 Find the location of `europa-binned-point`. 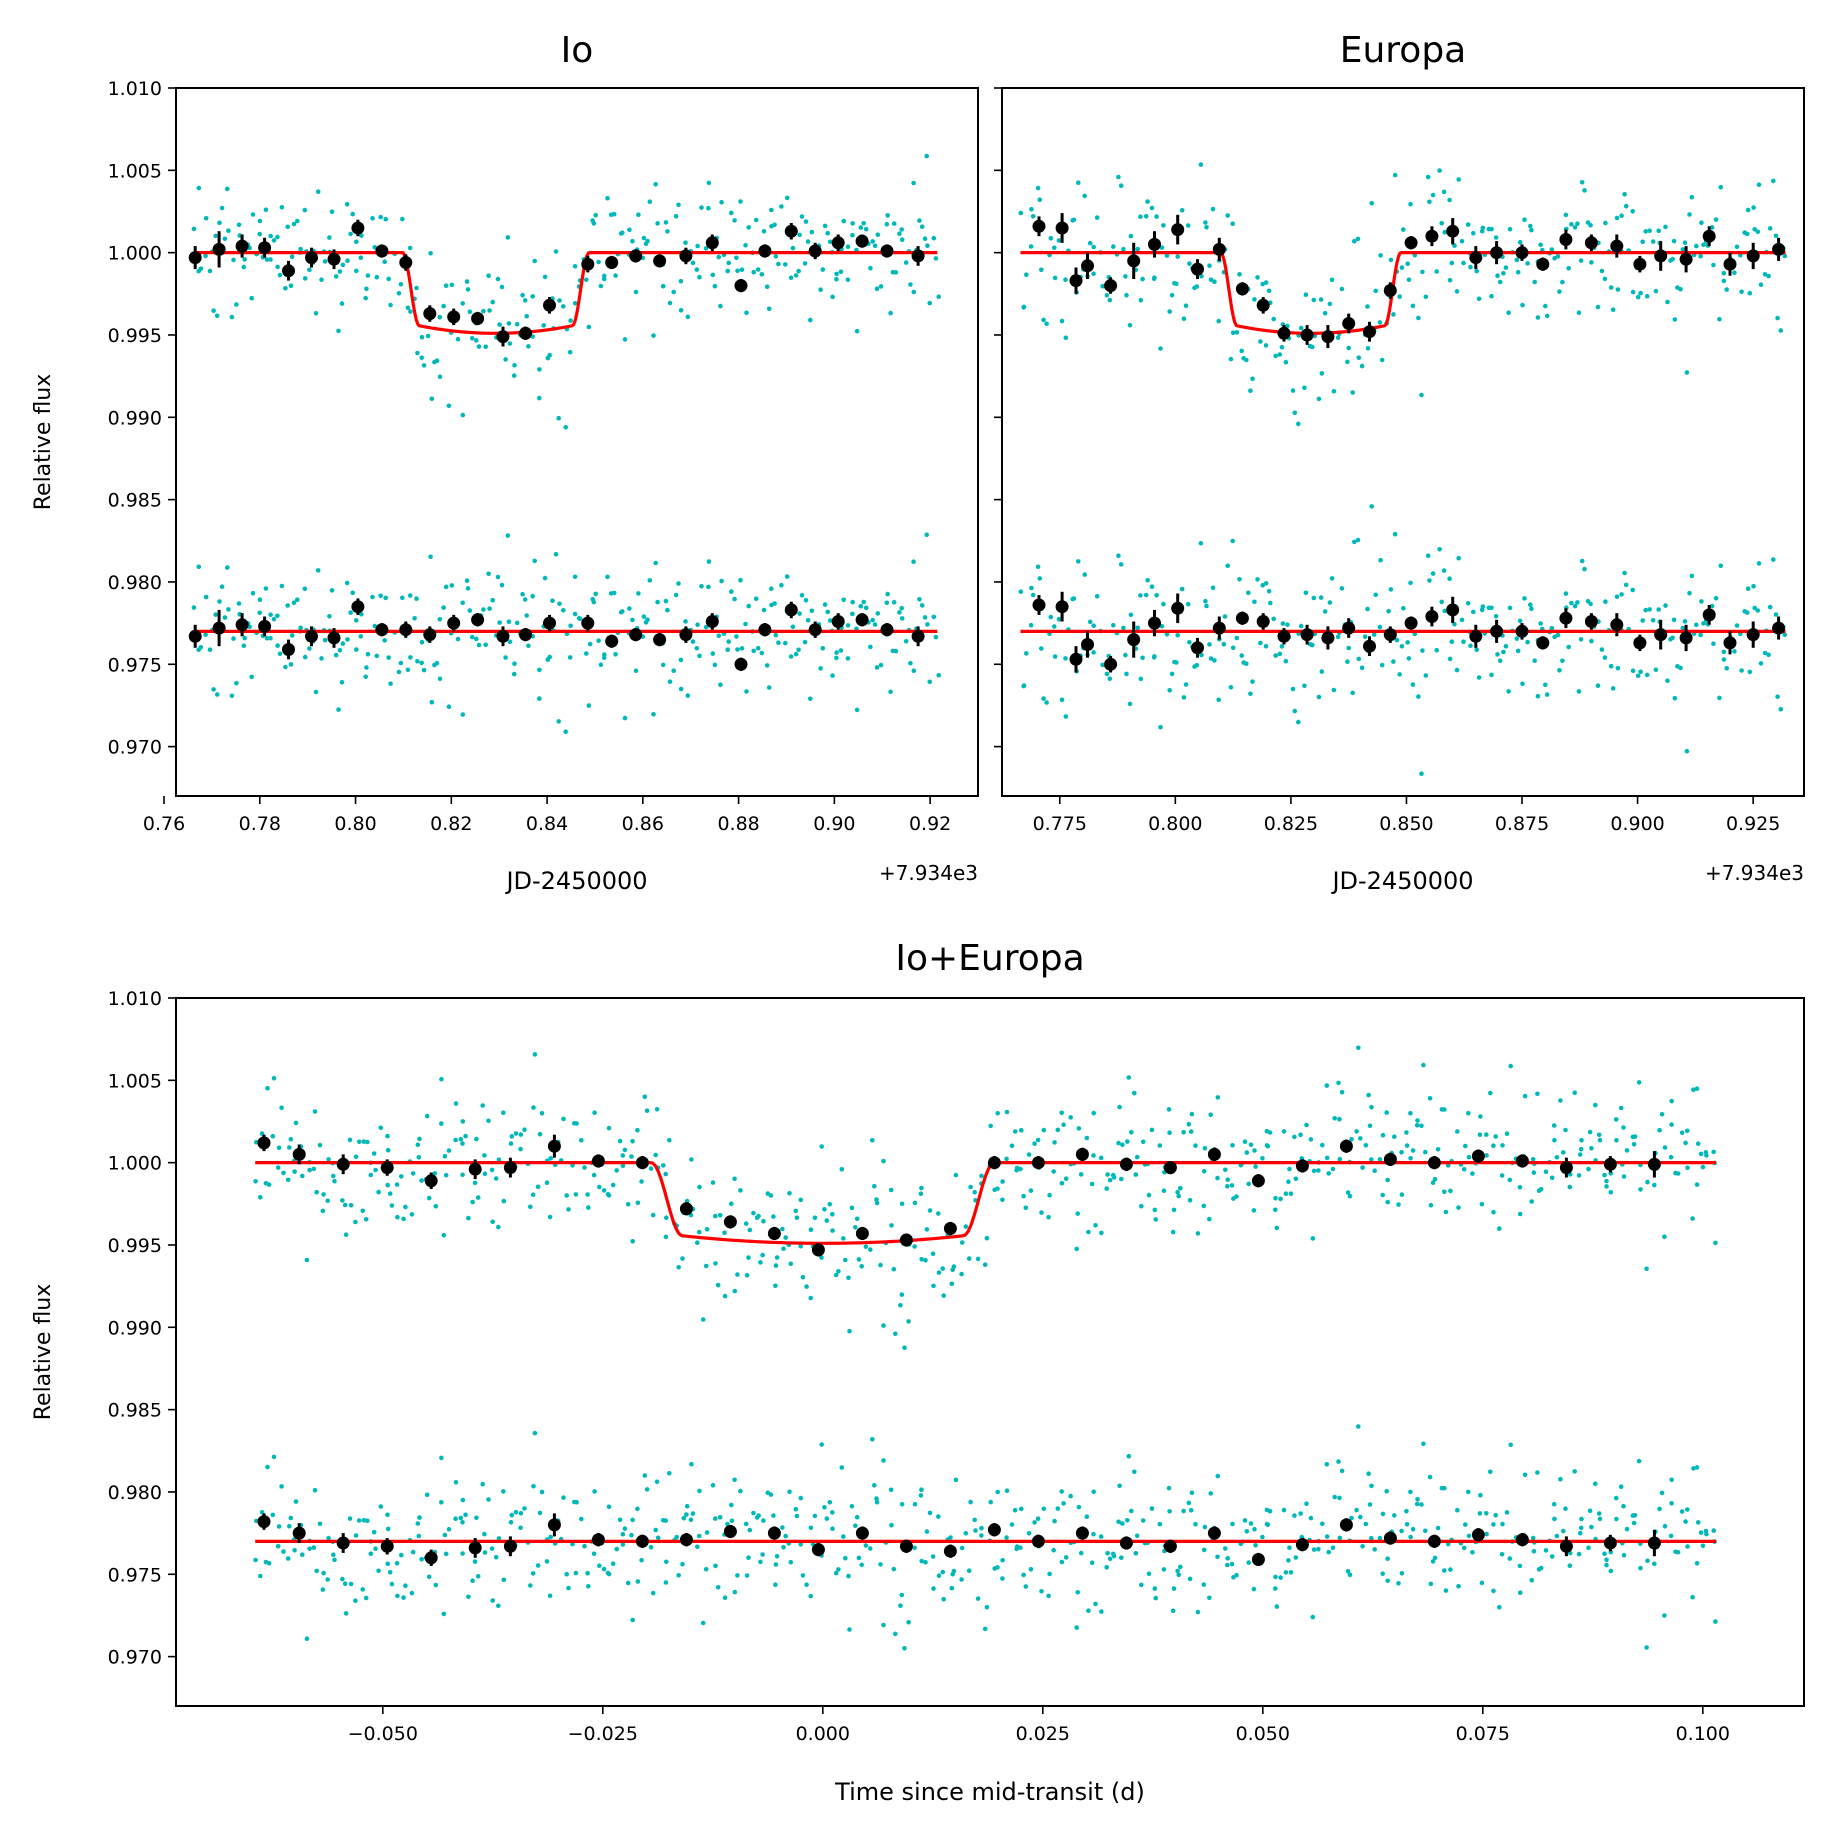

europa-binned-point is located at coordinates (1753, 256).